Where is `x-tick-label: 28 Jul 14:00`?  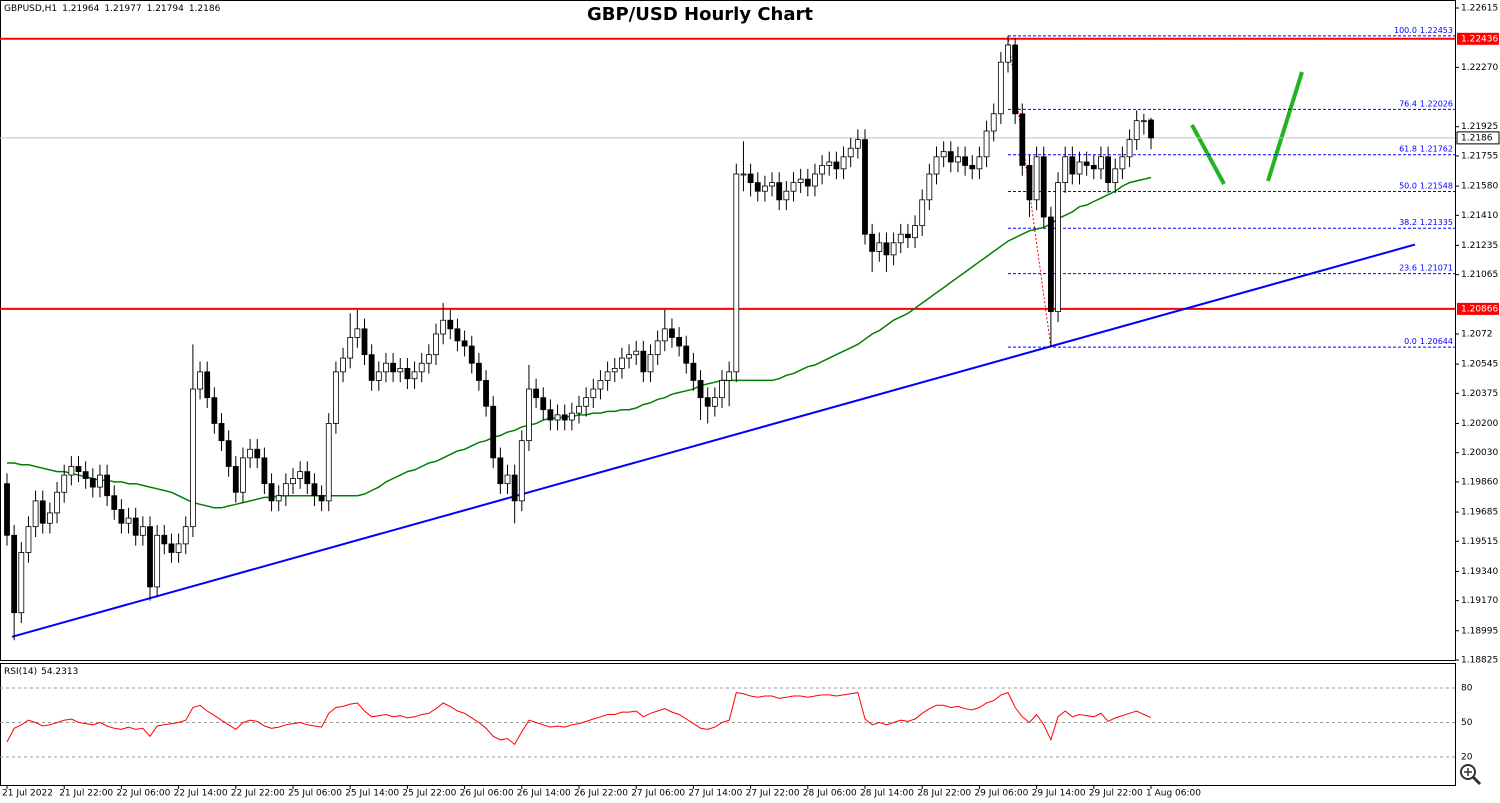
x-tick-label: 28 Jul 14:00 is located at coordinates (887, 794).